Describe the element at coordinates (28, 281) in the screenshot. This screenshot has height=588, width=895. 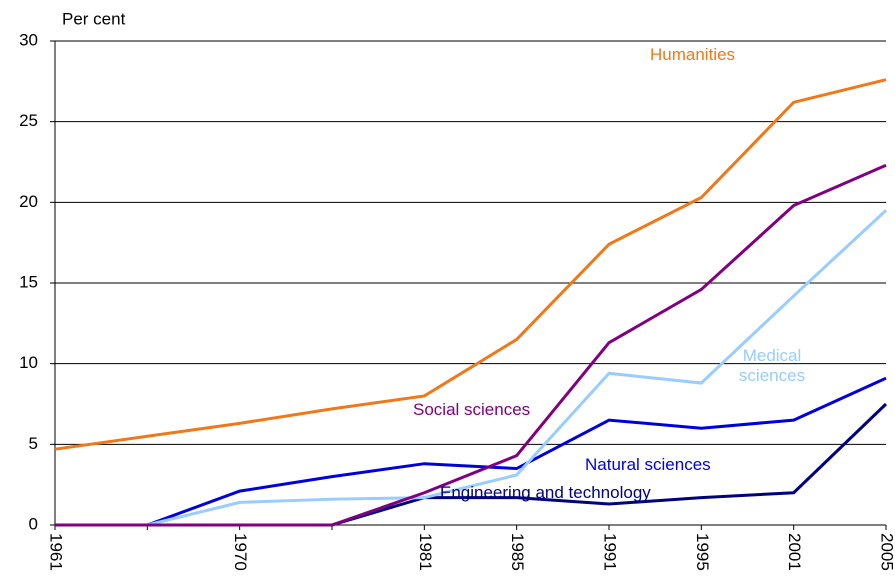
I see `y-tick-label: 15` at that location.